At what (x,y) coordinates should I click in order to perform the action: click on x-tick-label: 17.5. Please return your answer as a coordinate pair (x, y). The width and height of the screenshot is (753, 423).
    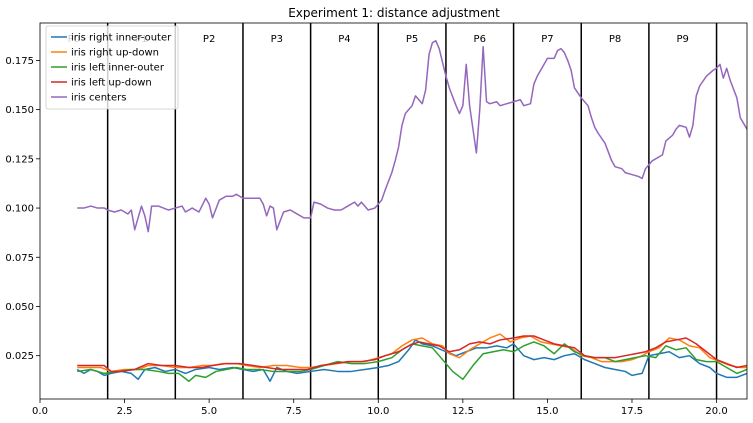
    Looking at the image, I should click on (632, 411).